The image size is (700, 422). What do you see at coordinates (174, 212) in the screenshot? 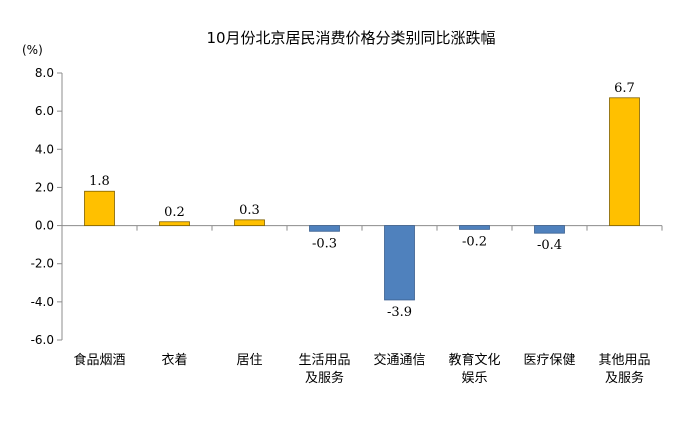
I see `data-label: 0.2` at bounding box center [174, 212].